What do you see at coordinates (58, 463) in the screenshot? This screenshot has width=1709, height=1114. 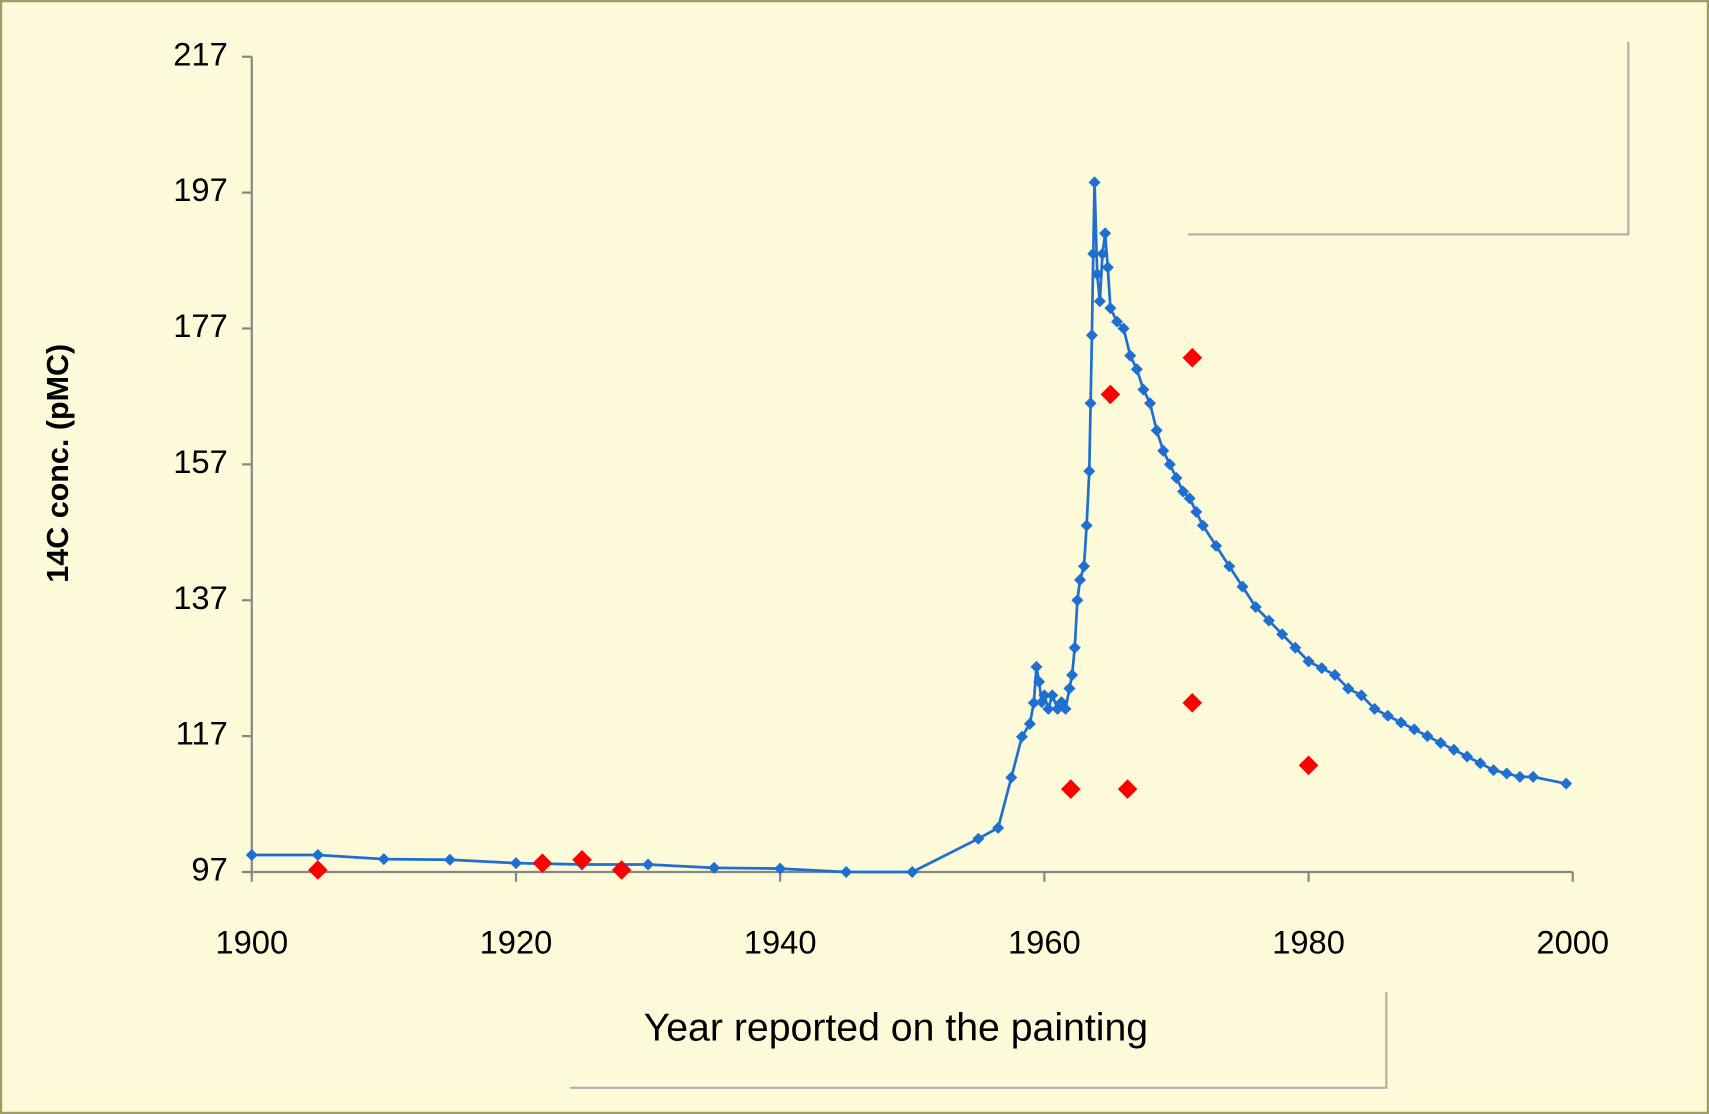 I see `y-axis-label: 14C conc. (pMC)` at bounding box center [58, 463].